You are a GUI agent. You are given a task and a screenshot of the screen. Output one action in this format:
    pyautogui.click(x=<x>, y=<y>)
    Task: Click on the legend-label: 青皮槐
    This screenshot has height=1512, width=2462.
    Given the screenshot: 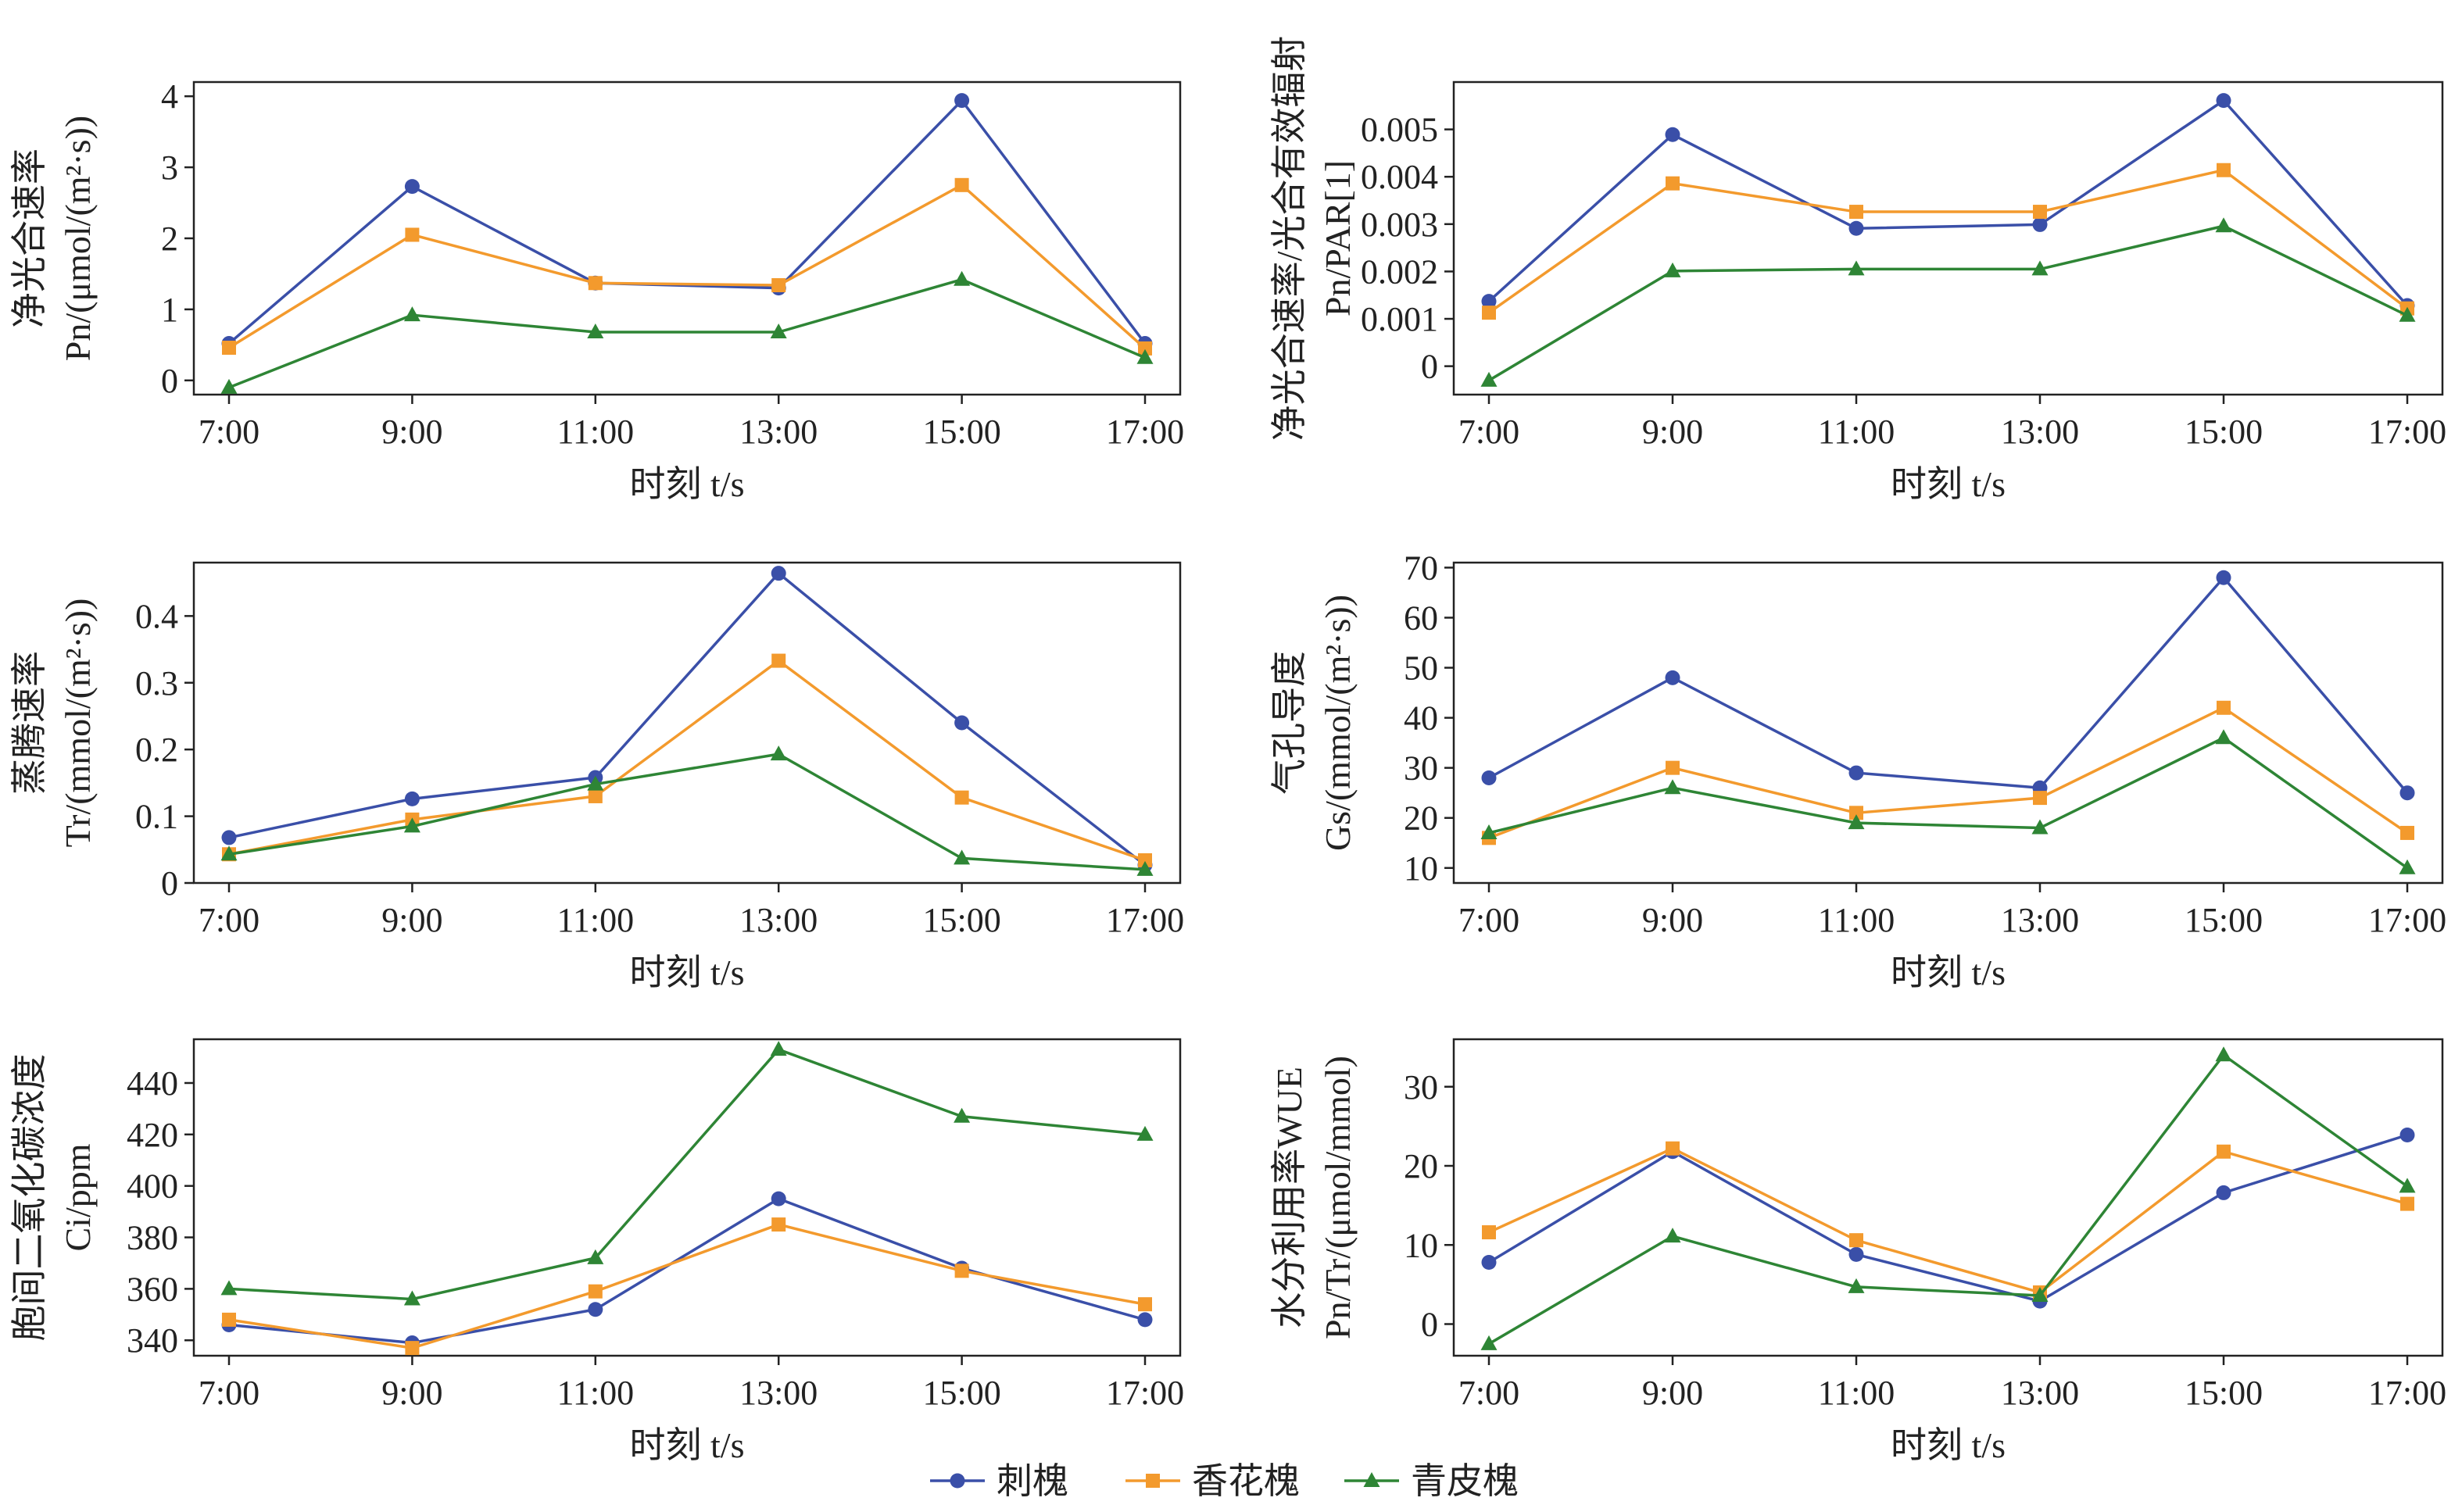 What is the action you would take?
    pyautogui.click(x=1465, y=1481)
    